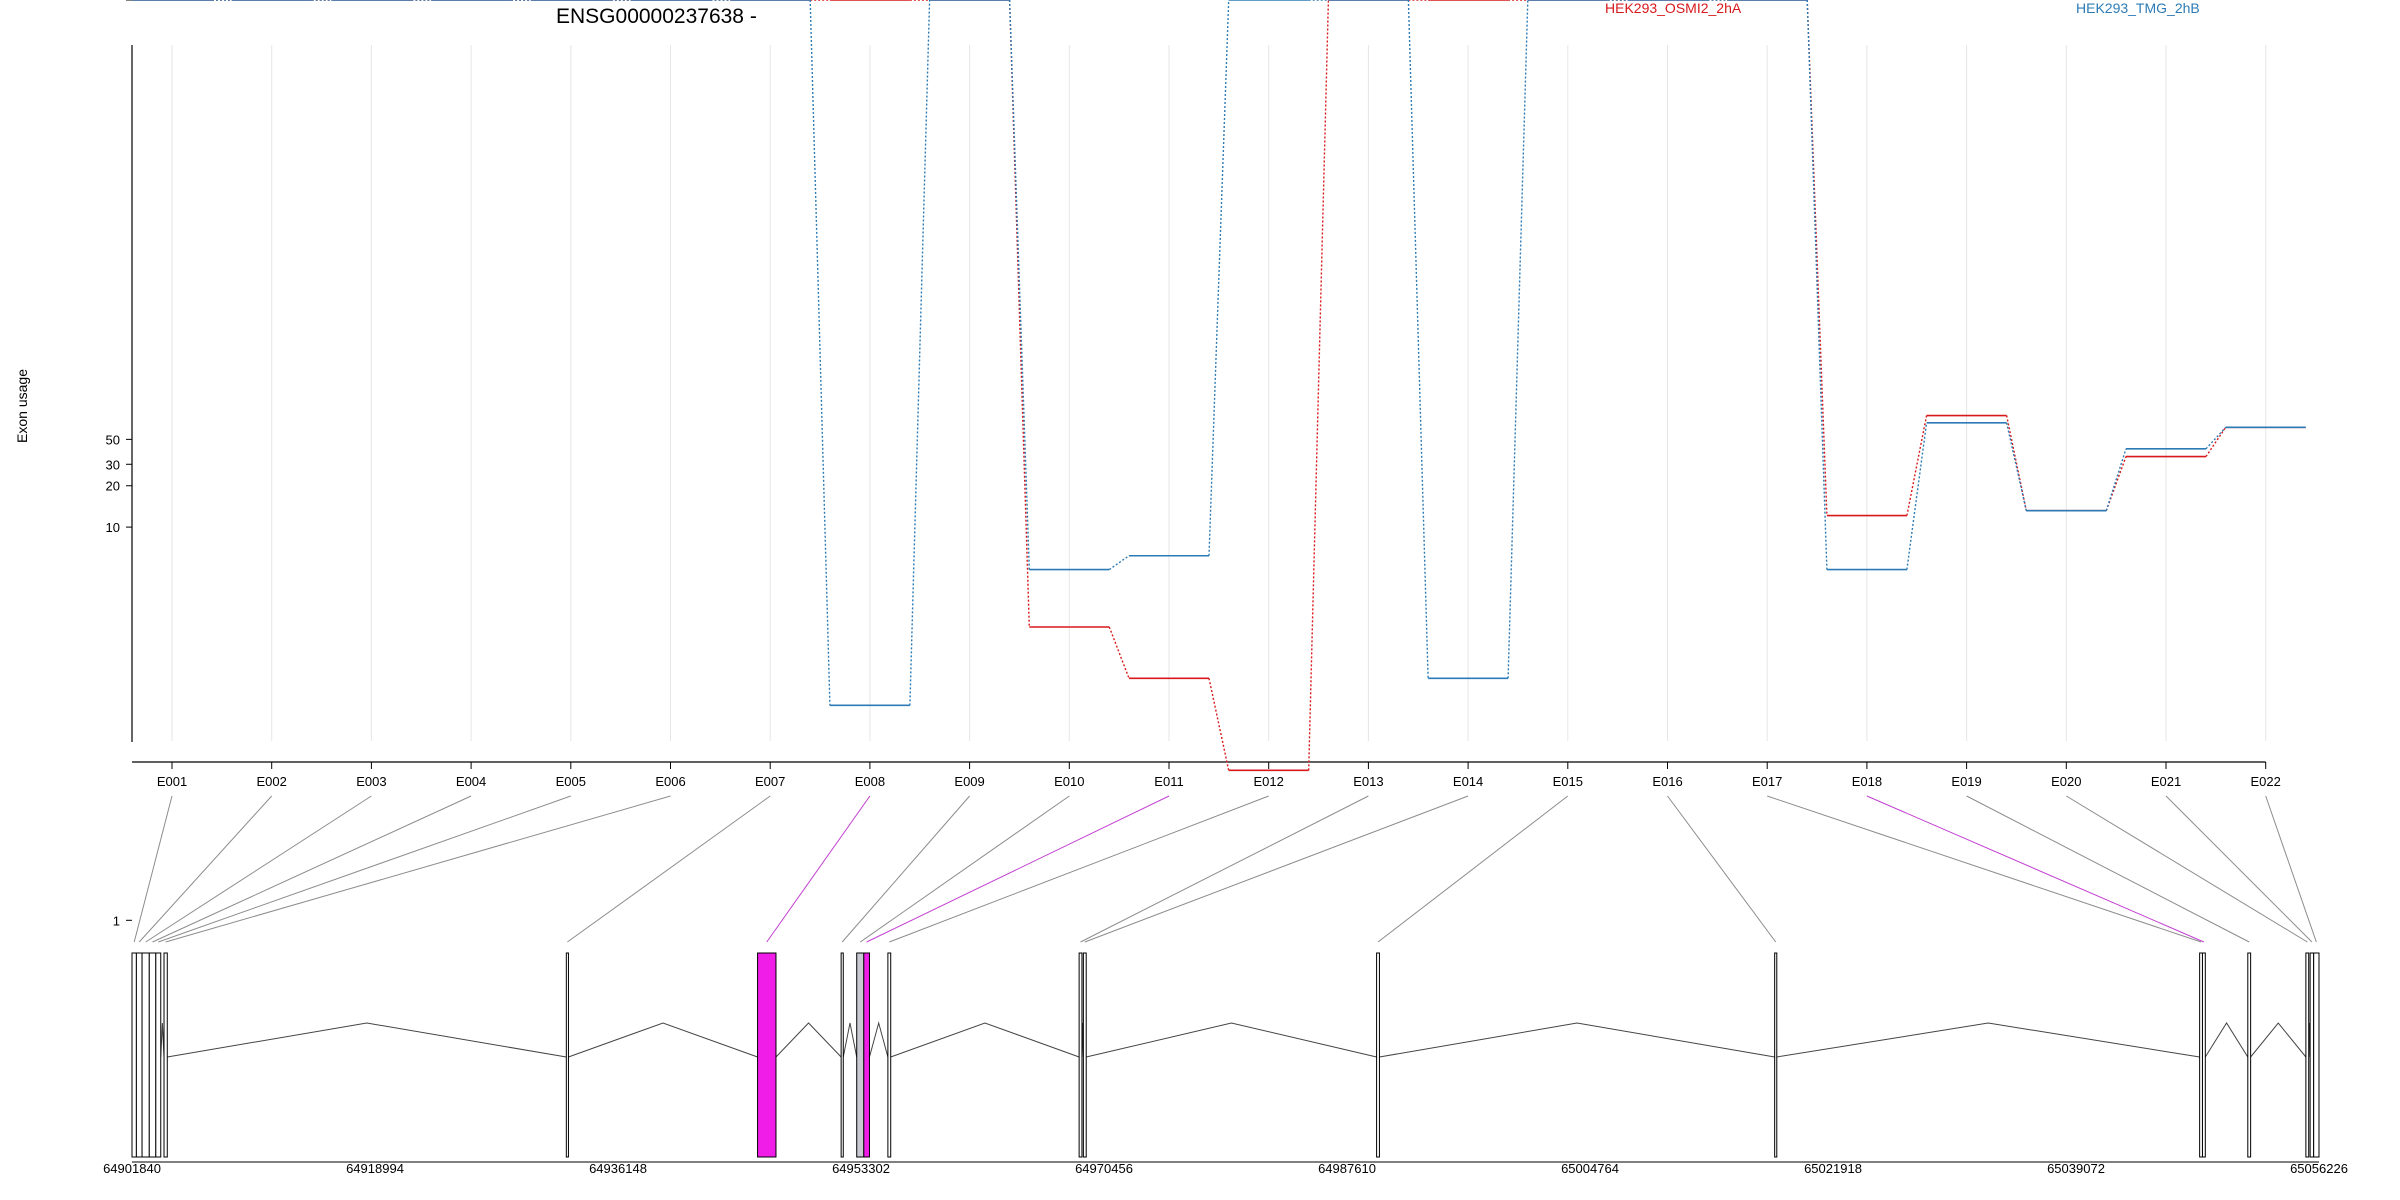  What do you see at coordinates (2291, 869) in the screenshot?
I see `connector-E022` at bounding box center [2291, 869].